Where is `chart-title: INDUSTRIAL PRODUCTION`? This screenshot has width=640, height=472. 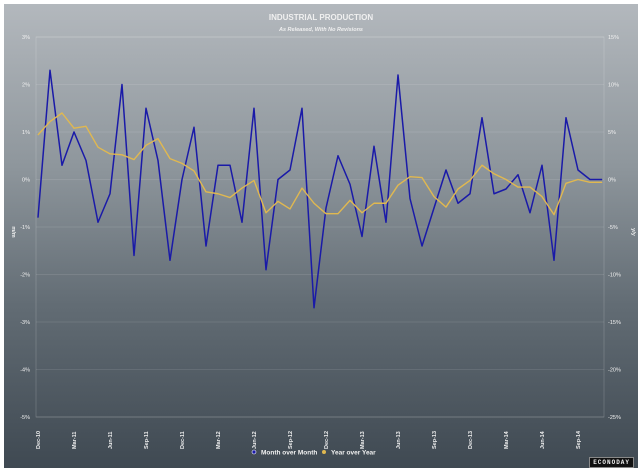 chart-title: INDUSTRIAL PRODUCTION is located at coordinates (321, 17).